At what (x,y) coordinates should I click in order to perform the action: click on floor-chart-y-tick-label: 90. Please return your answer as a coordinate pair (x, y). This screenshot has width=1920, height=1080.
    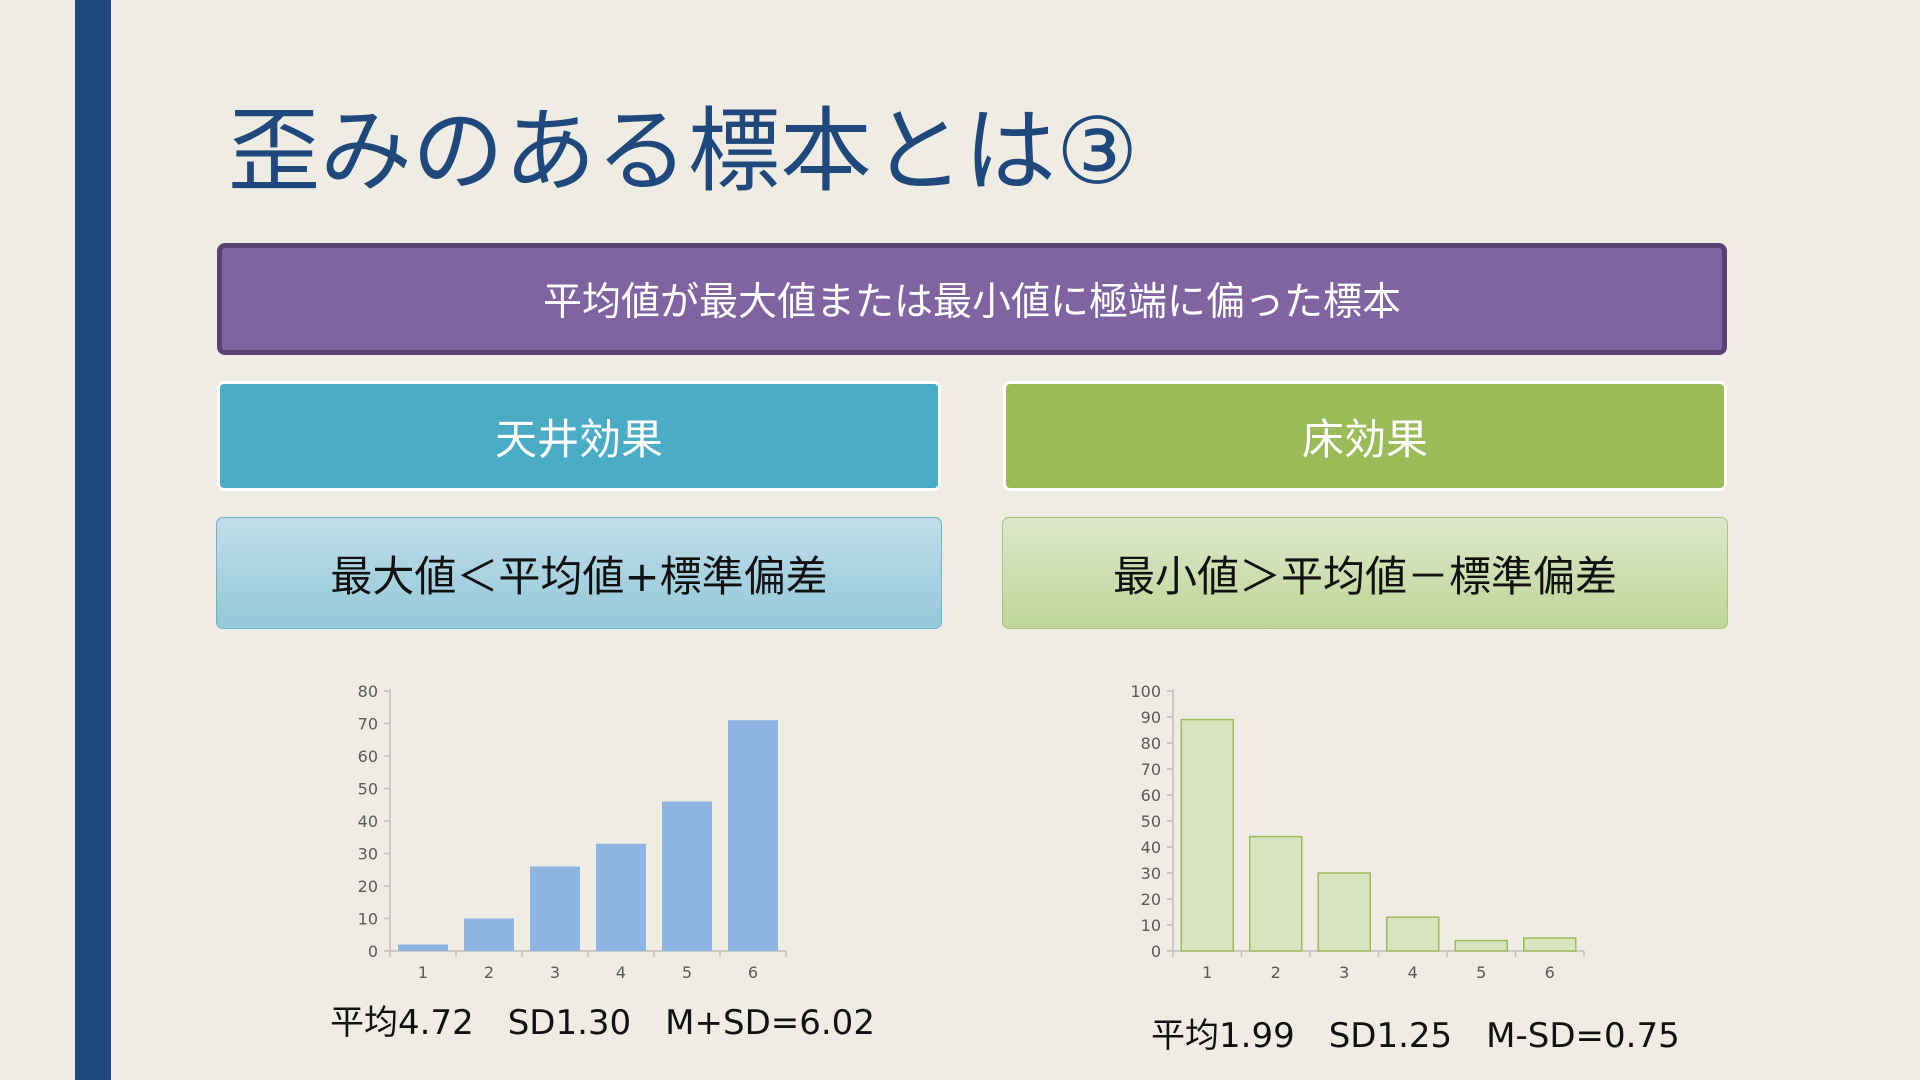
    Looking at the image, I should click on (1151, 717).